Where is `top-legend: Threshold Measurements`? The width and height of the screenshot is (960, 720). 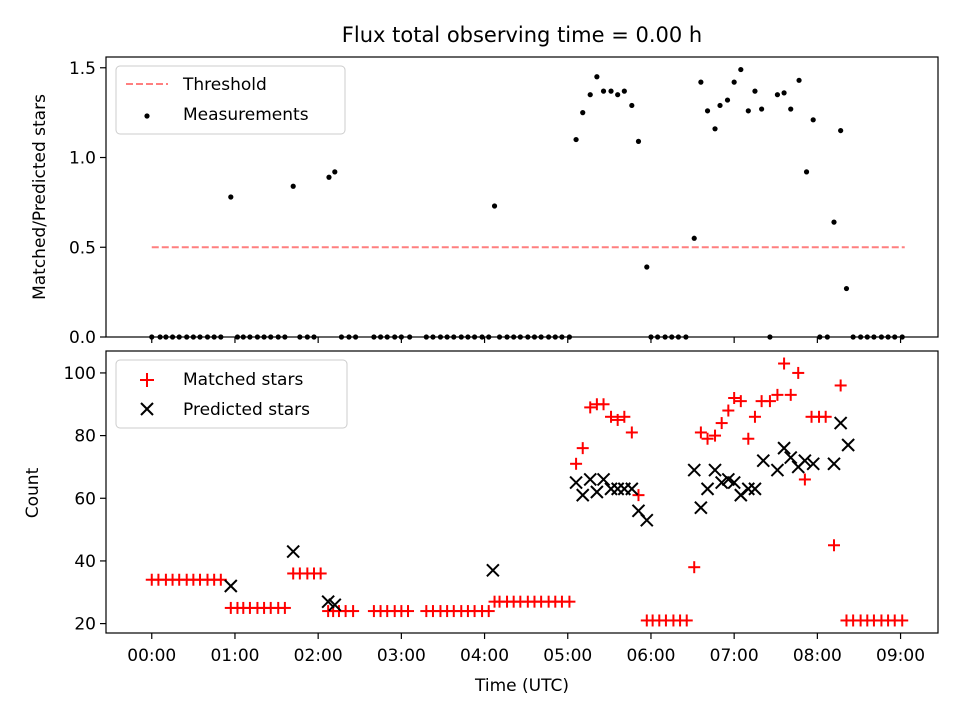
top-legend: Threshold Measurements is located at coordinates (230, 100).